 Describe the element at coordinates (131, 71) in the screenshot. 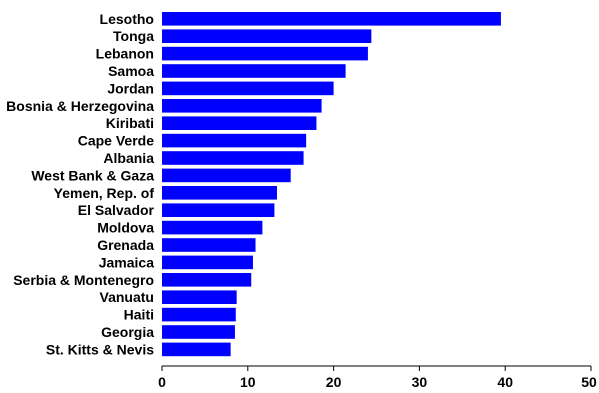

I see `category-label: Samoa` at that location.